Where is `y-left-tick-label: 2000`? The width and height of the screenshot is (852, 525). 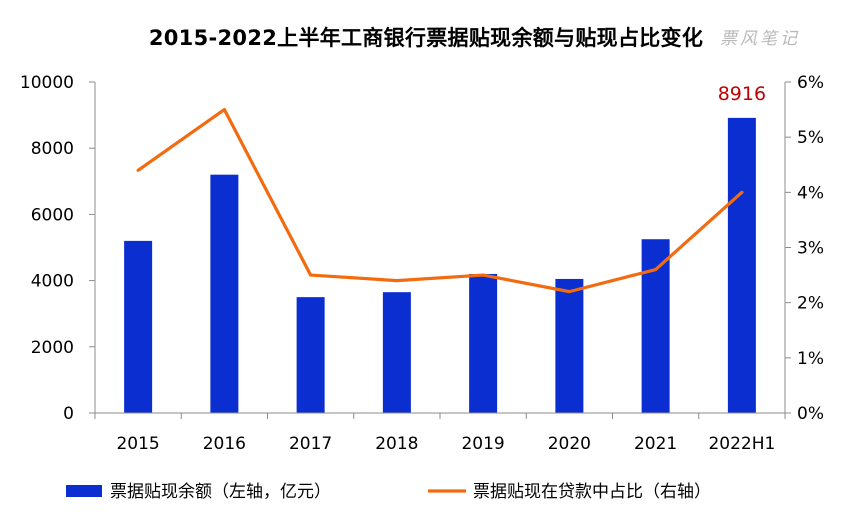
y-left-tick-label: 2000 is located at coordinates (52, 348).